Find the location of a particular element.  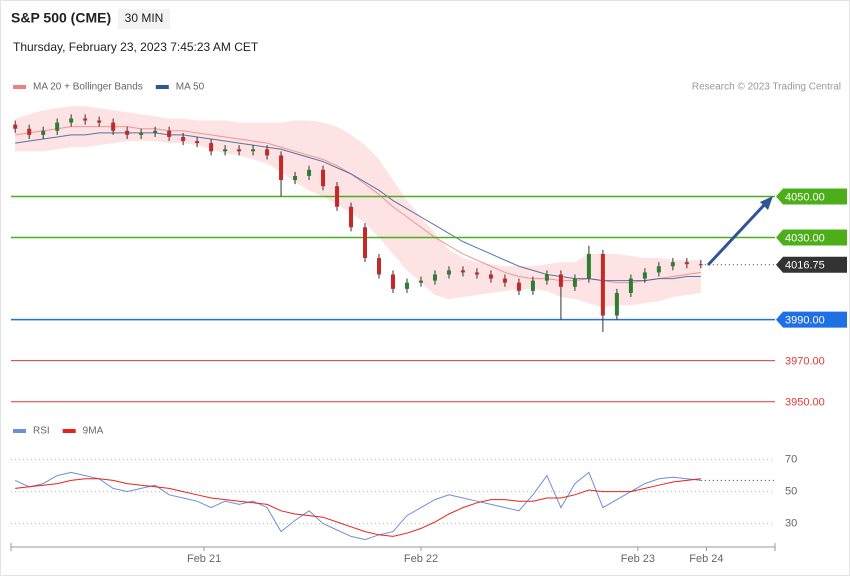

legend-label: RSI is located at coordinates (41, 431).